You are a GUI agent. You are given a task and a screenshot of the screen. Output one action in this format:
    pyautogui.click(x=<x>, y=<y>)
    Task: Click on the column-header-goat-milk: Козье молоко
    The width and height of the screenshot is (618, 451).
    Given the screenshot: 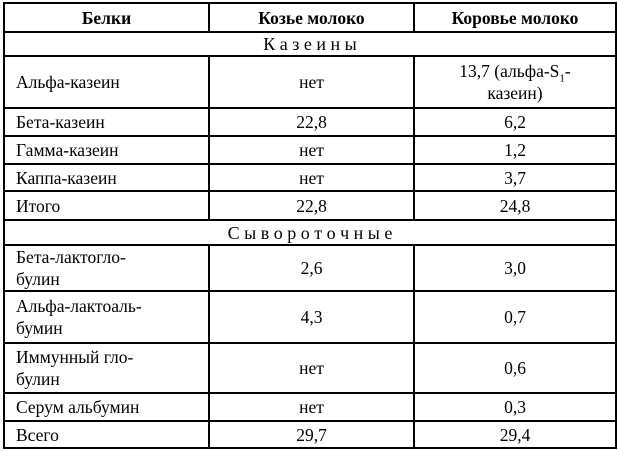 What is the action you would take?
    pyautogui.click(x=311, y=17)
    